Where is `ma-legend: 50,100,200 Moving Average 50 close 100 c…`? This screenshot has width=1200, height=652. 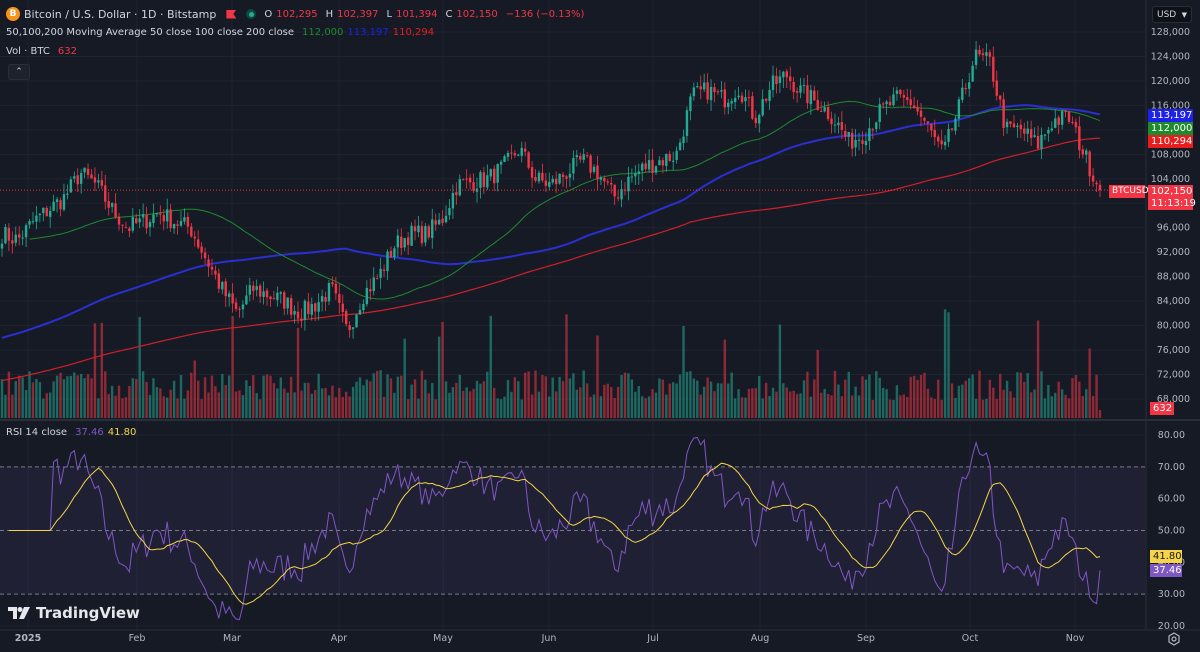
ma-legend: 50,100,200 Moving Average 50 close 100 c… is located at coordinates (220, 32).